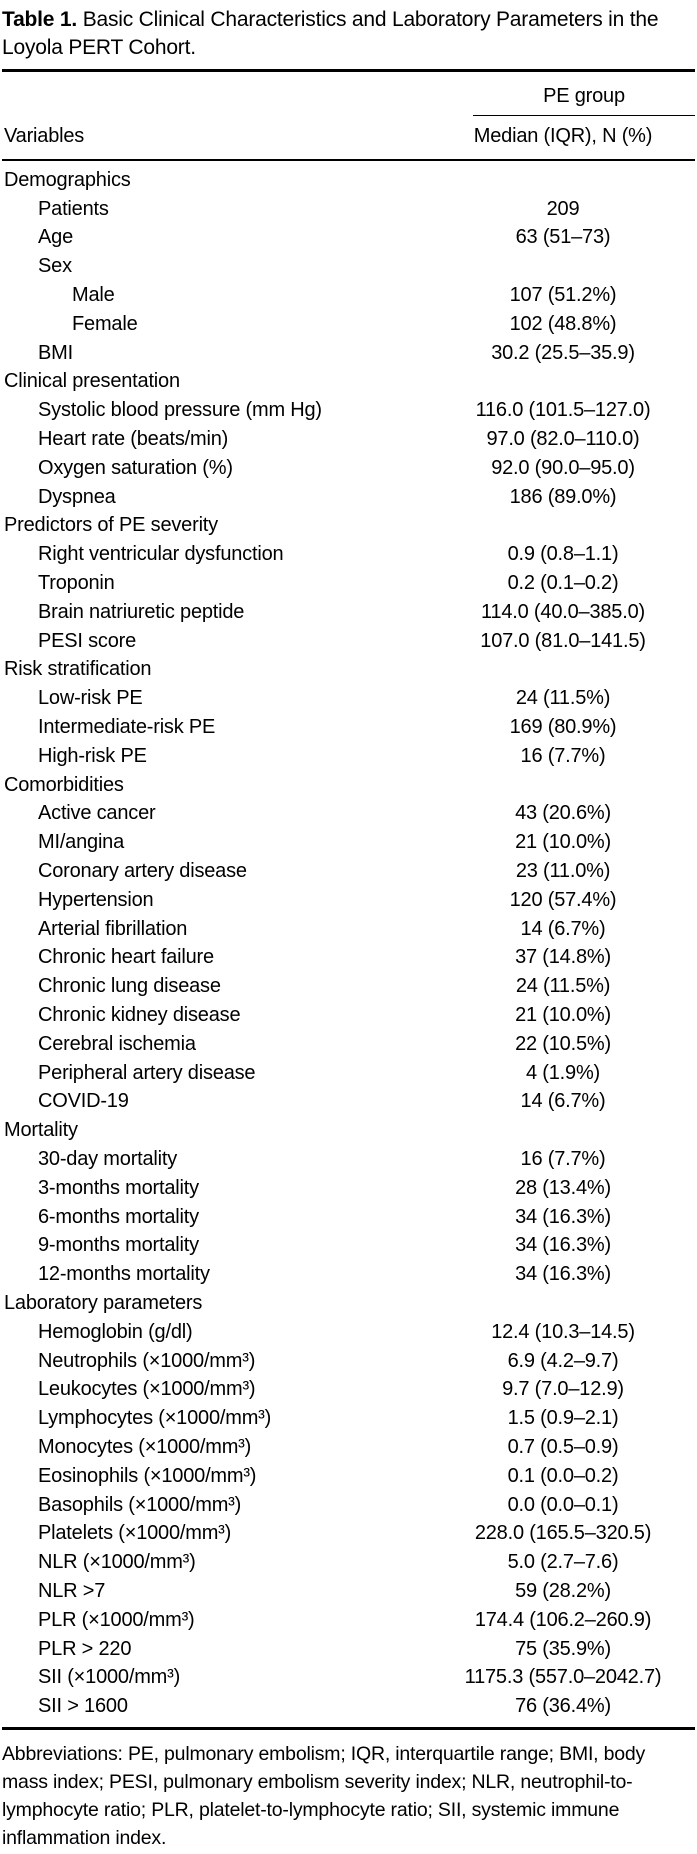 The width and height of the screenshot is (697, 1854). Describe the element at coordinates (83, 1706) in the screenshot. I see `row-label: SII > 1600` at that location.